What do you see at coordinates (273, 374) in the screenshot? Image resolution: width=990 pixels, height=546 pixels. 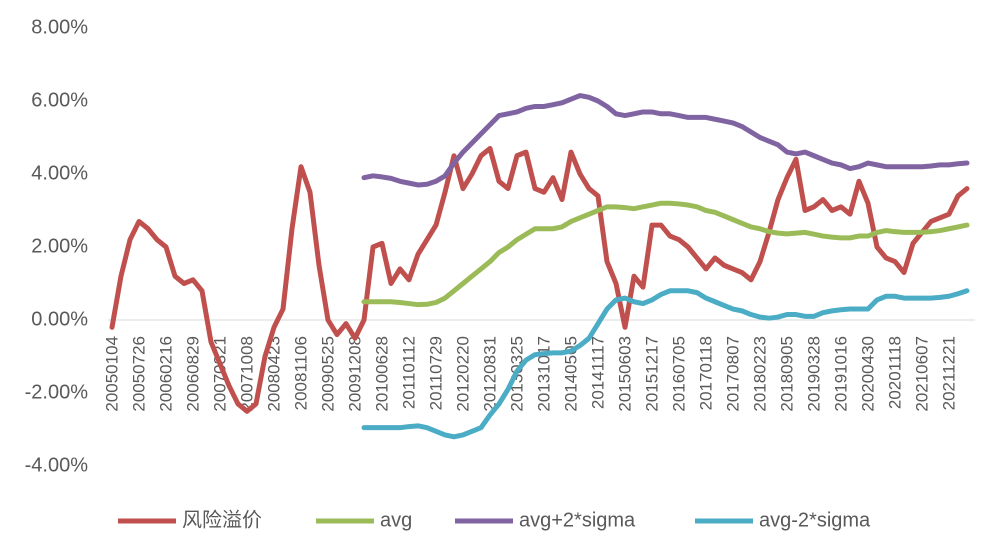 I see `x-tick-label: 20080423` at bounding box center [273, 374].